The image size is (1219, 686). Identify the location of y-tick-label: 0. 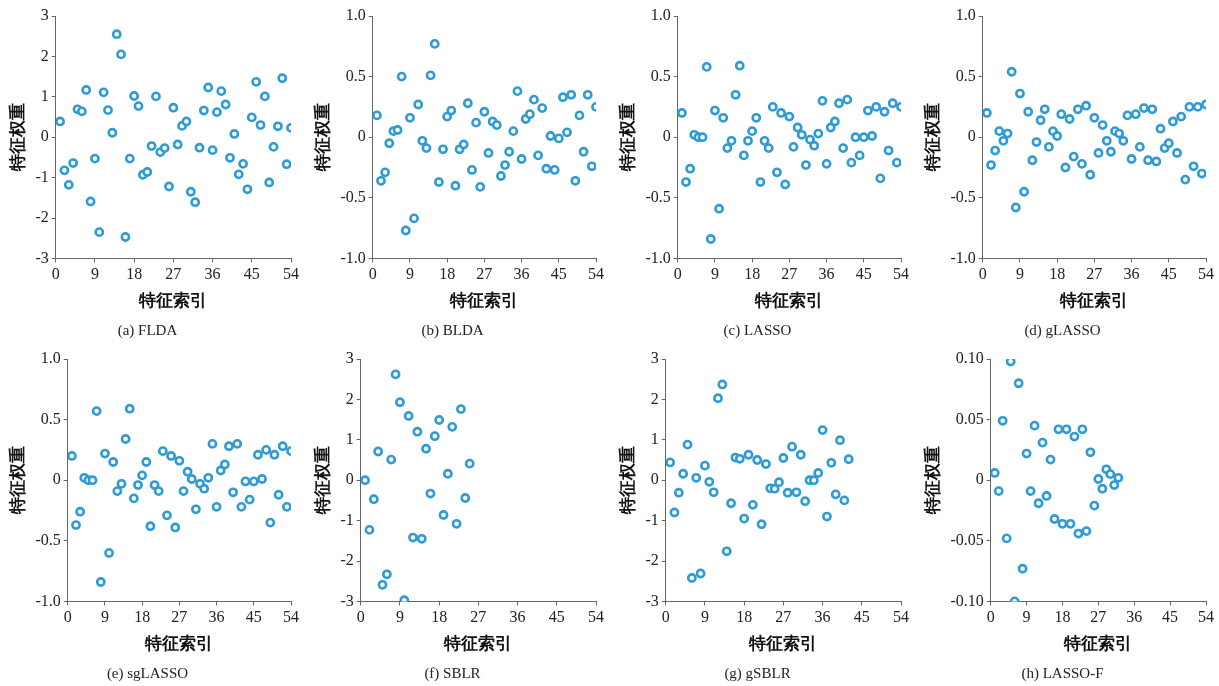
(979, 479).